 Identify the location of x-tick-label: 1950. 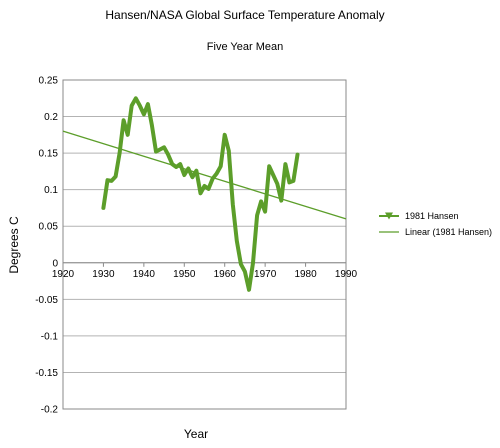
(184, 274).